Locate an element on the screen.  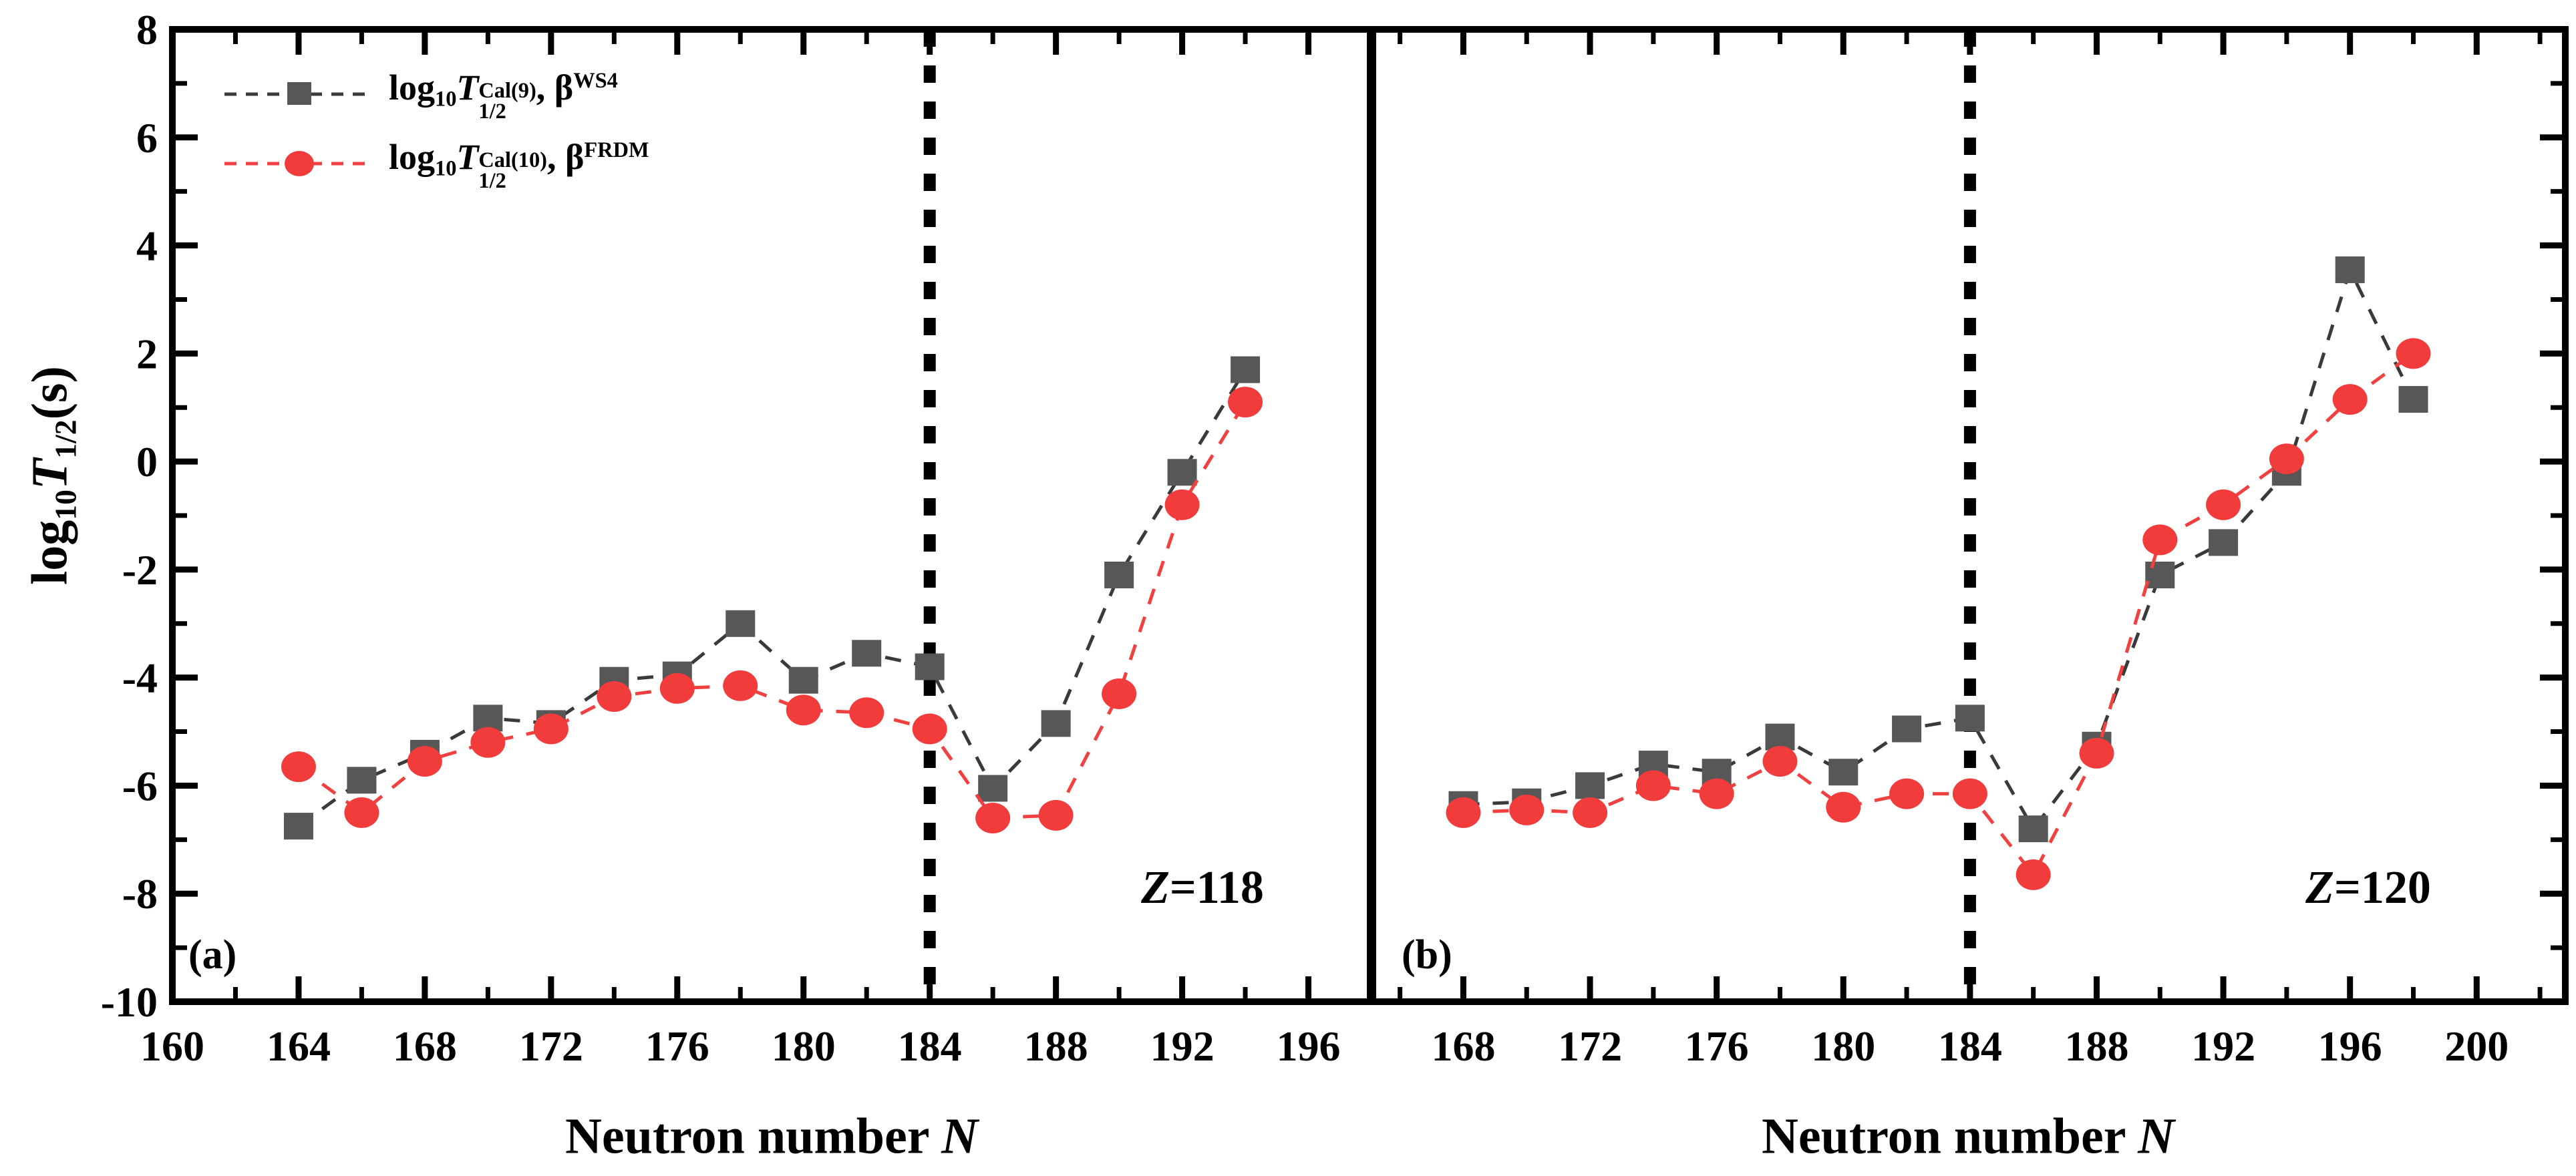
legend-label: log10T Cal(9) 1/2, βWS4 is located at coordinates (503, 94).